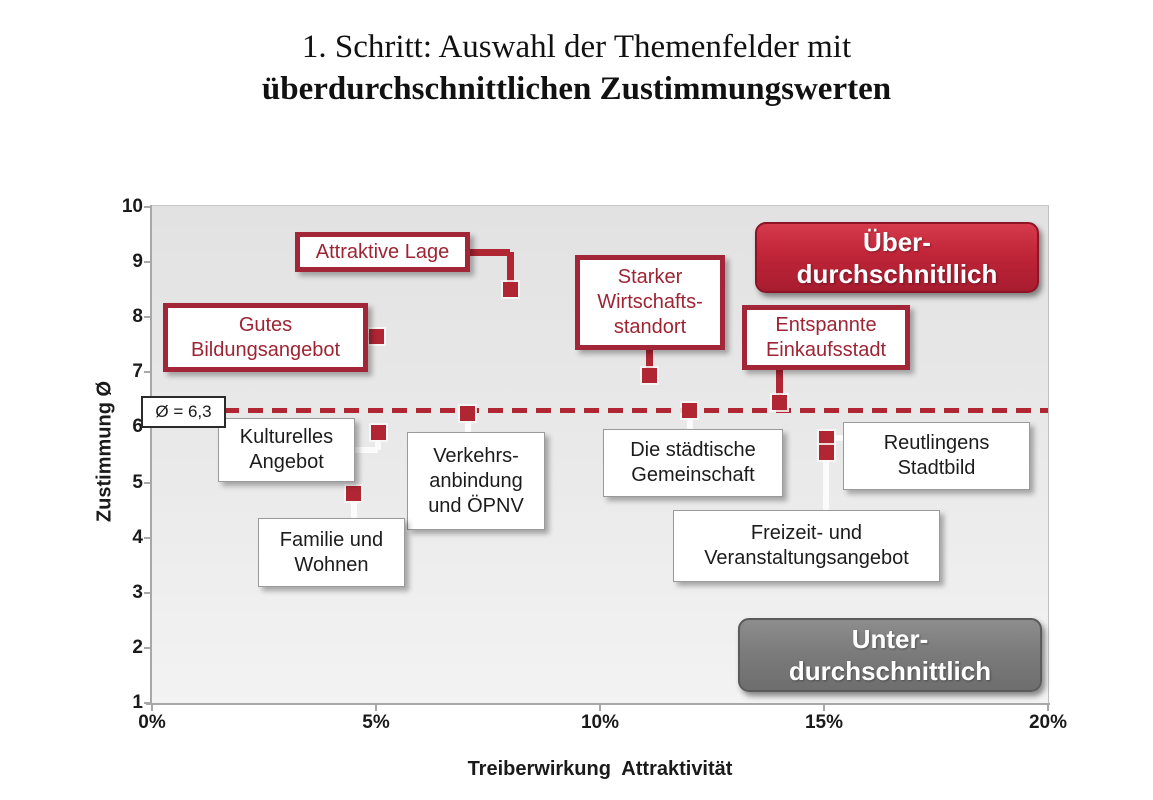 The height and width of the screenshot is (800, 1153). Describe the element at coordinates (137, 427) in the screenshot. I see `y-tick-label: 6` at that location.